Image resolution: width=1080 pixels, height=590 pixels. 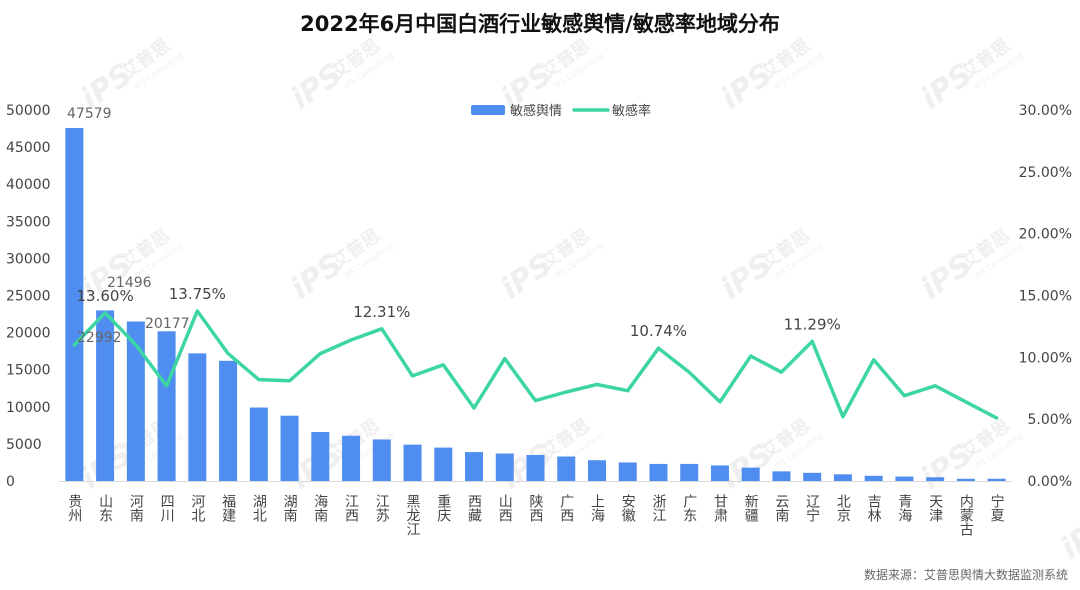 What do you see at coordinates (89, 114) in the screenshot?
I see `bar-data-label: 47579` at bounding box center [89, 114].